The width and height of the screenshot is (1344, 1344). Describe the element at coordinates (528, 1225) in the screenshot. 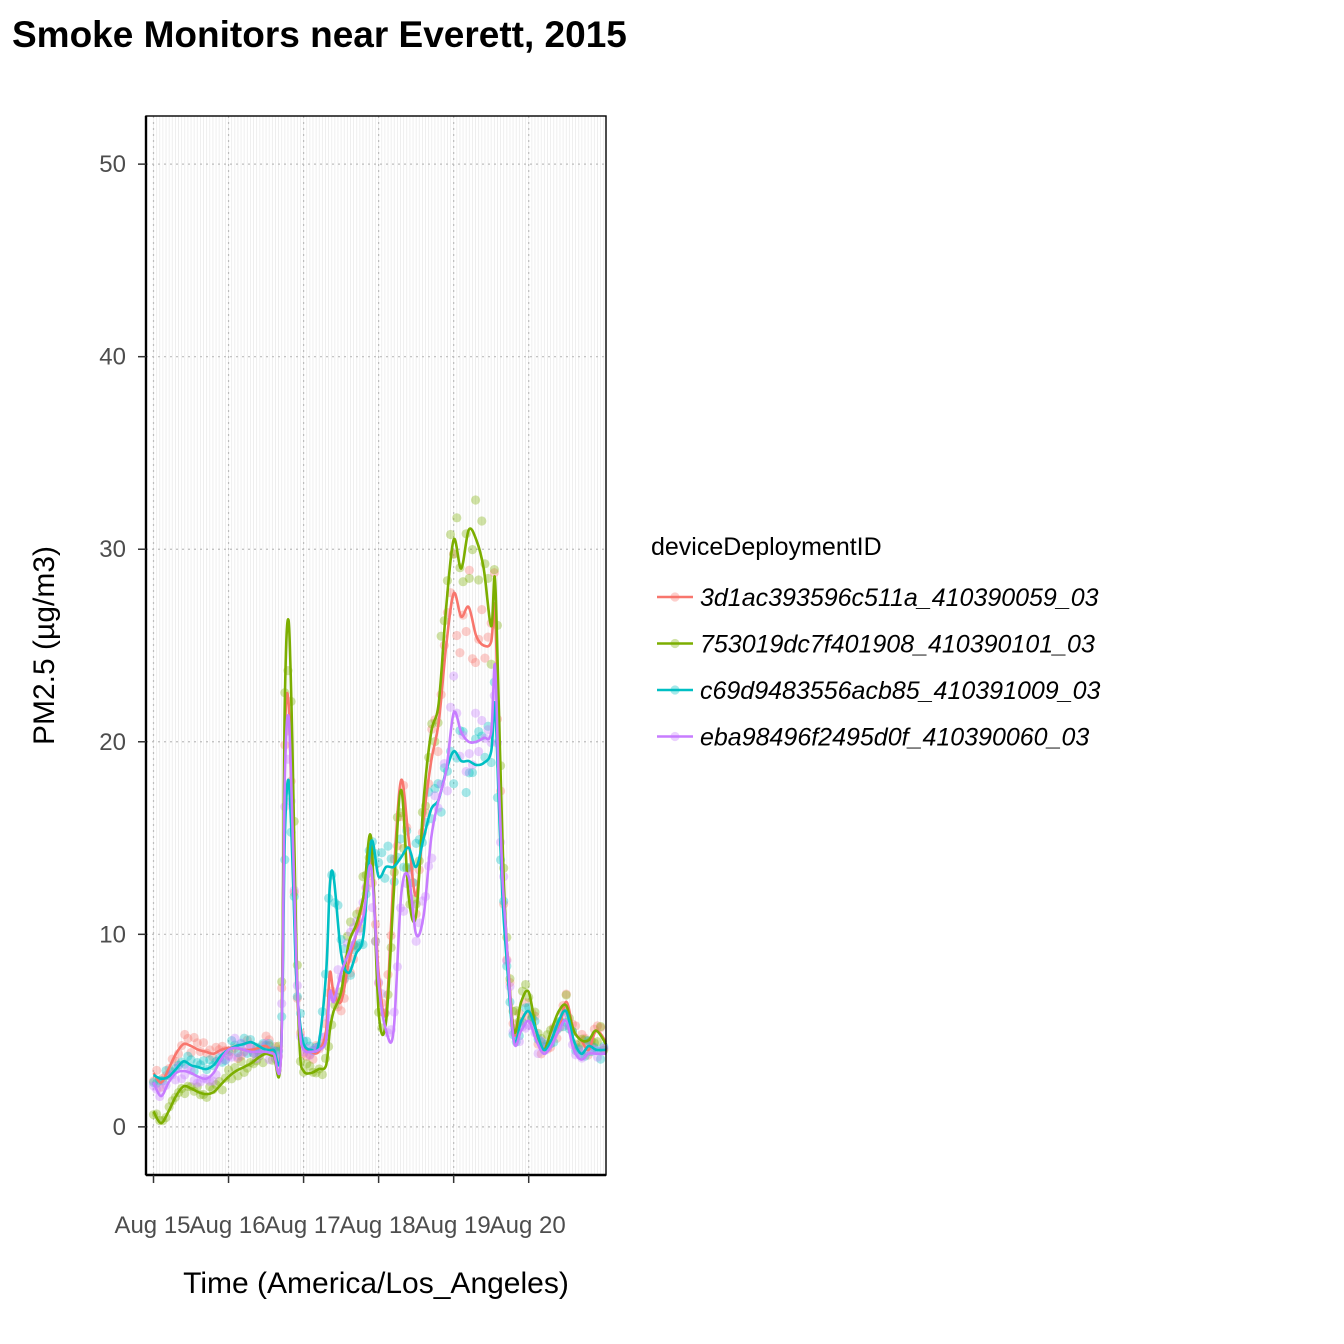

I see `x-tick-label: Aug 20` at that location.